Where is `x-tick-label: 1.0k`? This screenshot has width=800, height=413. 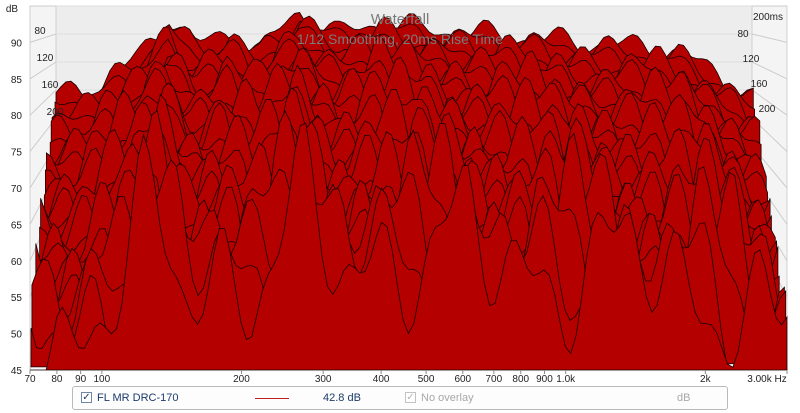 x-tick-label: 1.0k is located at coordinates (566, 379).